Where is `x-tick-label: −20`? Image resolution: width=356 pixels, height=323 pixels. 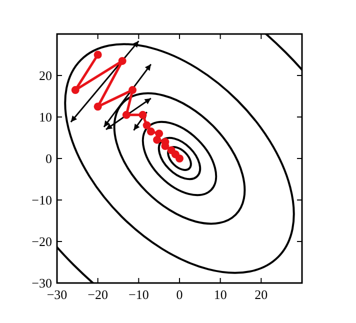
x-tick-label: −20 is located at coordinates (98, 294).